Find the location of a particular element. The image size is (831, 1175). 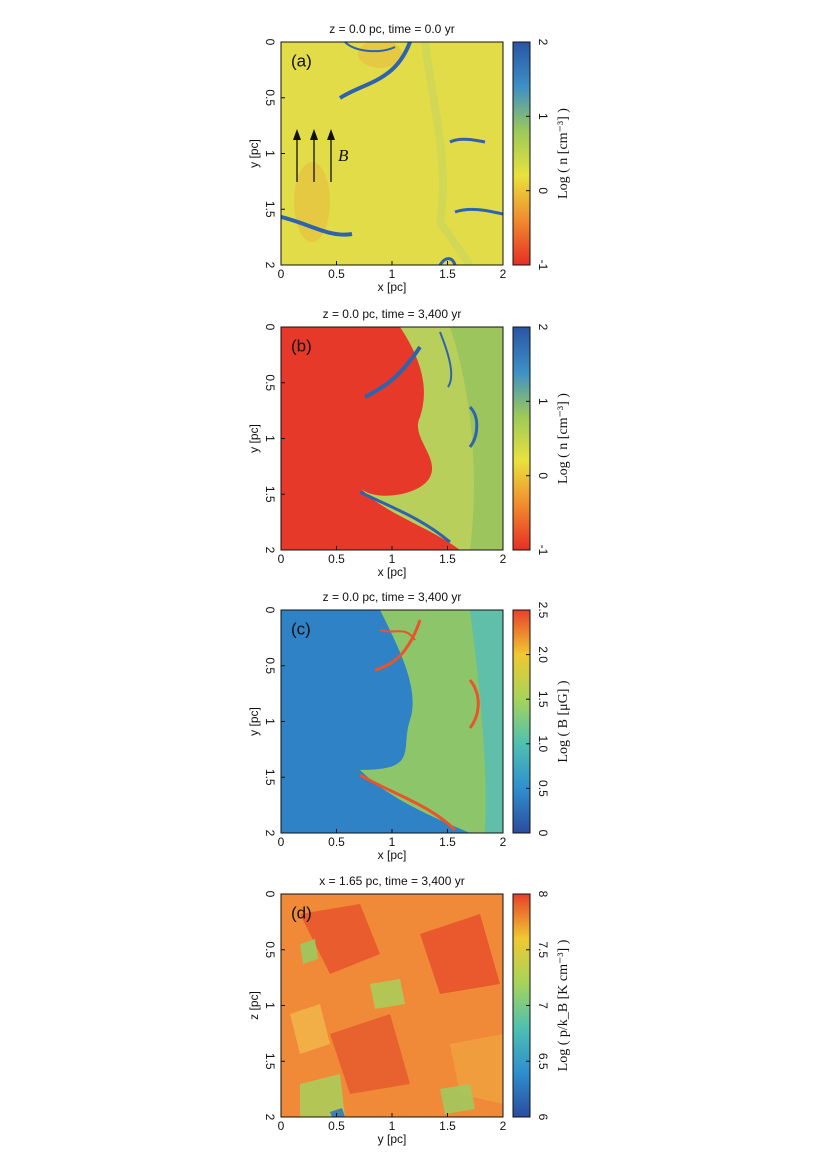

y-axis-label: z [pc] is located at coordinates (254, 1005).